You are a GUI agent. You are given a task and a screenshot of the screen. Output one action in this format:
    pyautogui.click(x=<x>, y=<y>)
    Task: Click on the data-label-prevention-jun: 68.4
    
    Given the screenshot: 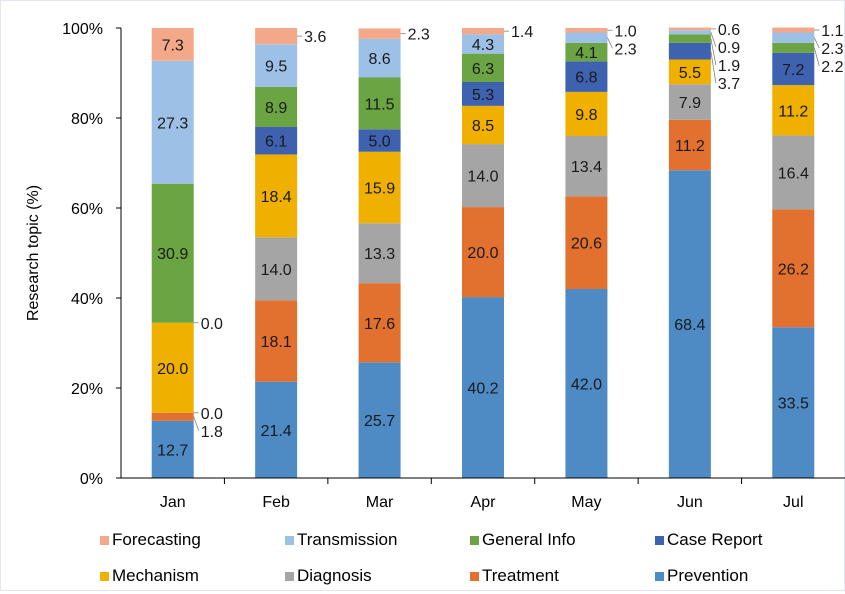 What is the action you would take?
    pyautogui.click(x=689, y=325)
    